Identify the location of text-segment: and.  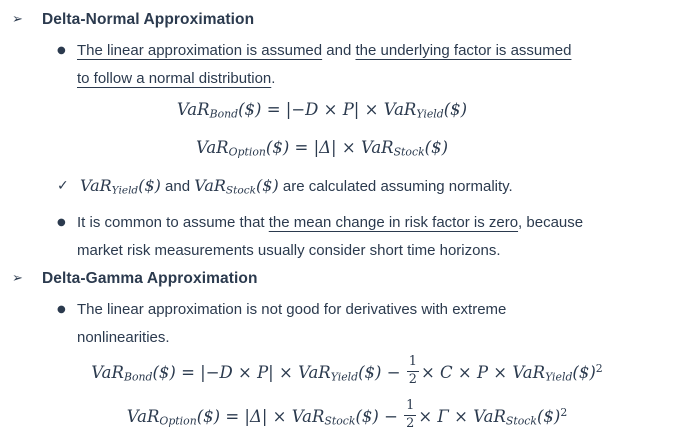
(339, 50).